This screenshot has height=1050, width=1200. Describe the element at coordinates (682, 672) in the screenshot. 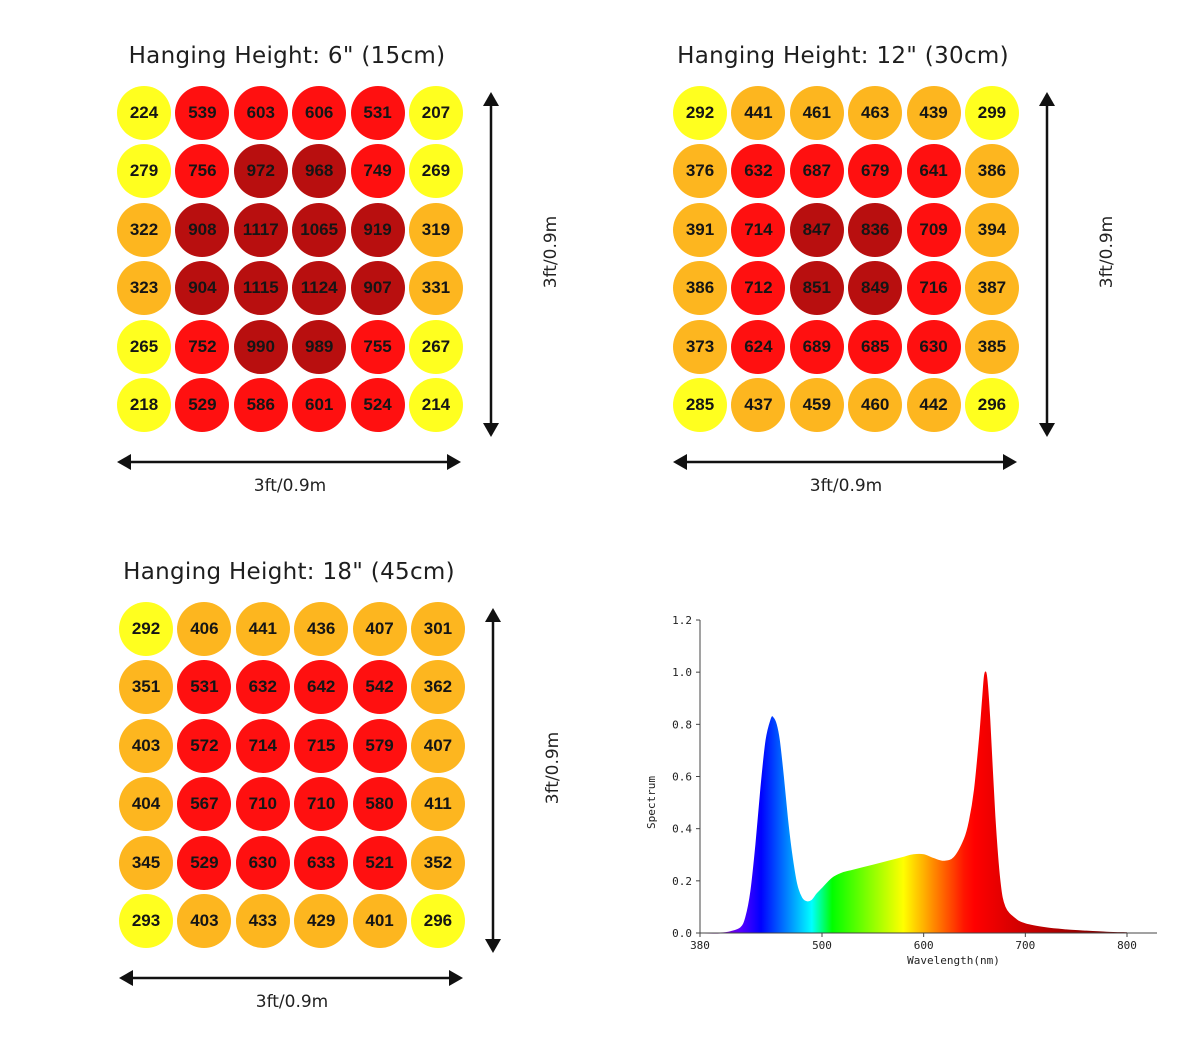

I see `y-tick-label: 1.0` at that location.